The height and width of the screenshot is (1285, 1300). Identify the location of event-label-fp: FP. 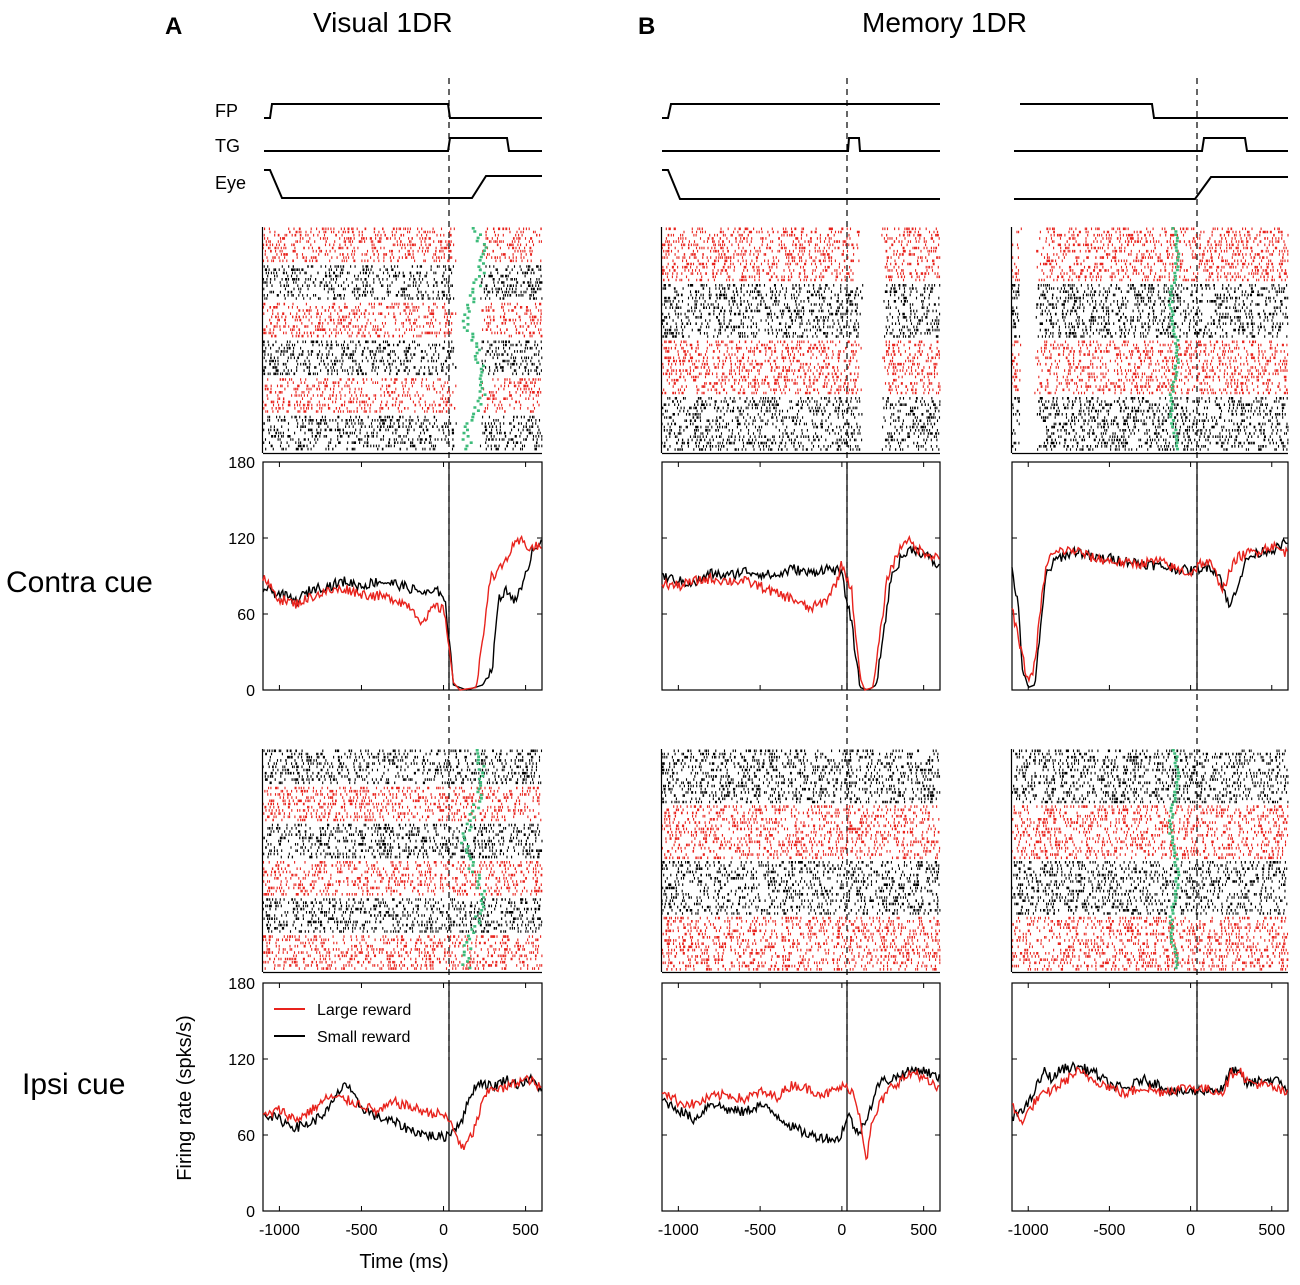
(226, 111).